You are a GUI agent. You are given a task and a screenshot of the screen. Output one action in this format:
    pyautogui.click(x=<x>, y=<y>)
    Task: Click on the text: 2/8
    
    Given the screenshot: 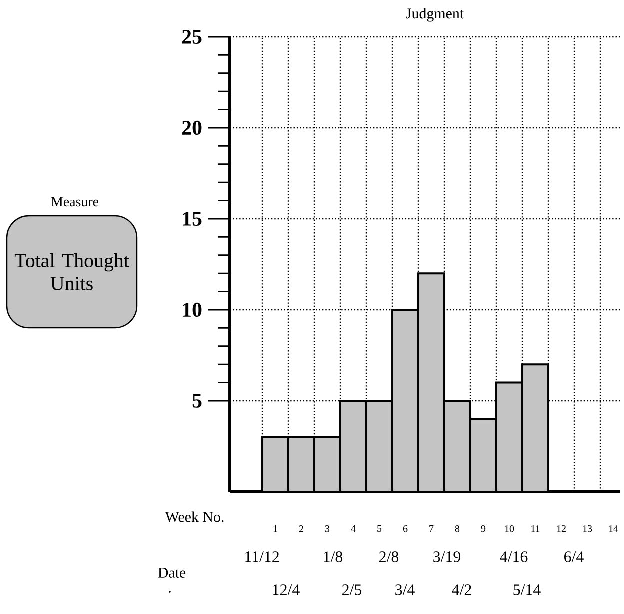 What is the action you would take?
    pyautogui.click(x=389, y=557)
    